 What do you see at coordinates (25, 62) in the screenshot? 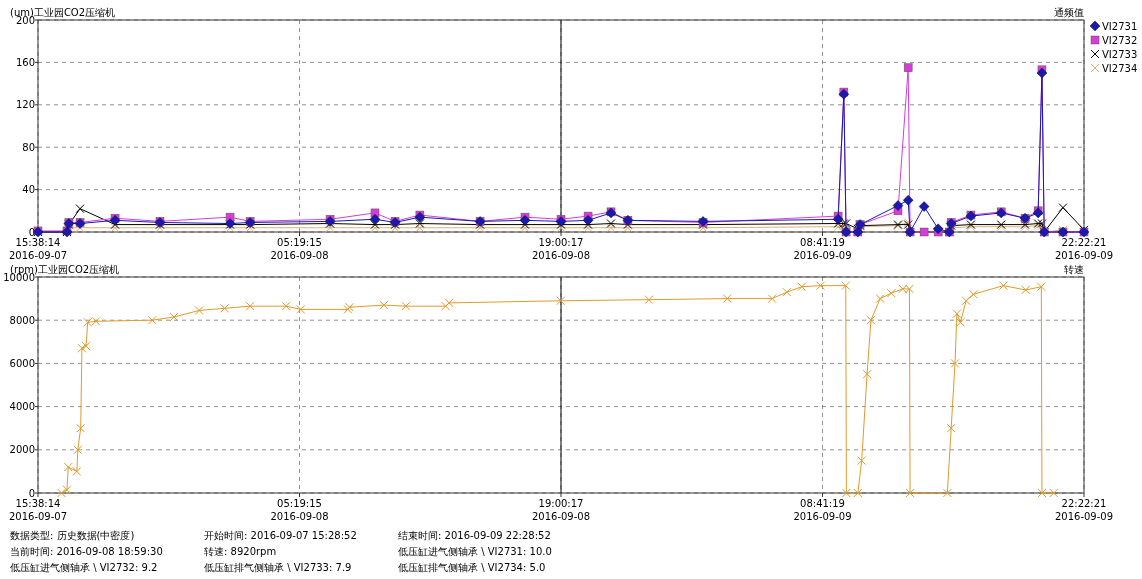
I see `y-tick-label: 160` at bounding box center [25, 62].